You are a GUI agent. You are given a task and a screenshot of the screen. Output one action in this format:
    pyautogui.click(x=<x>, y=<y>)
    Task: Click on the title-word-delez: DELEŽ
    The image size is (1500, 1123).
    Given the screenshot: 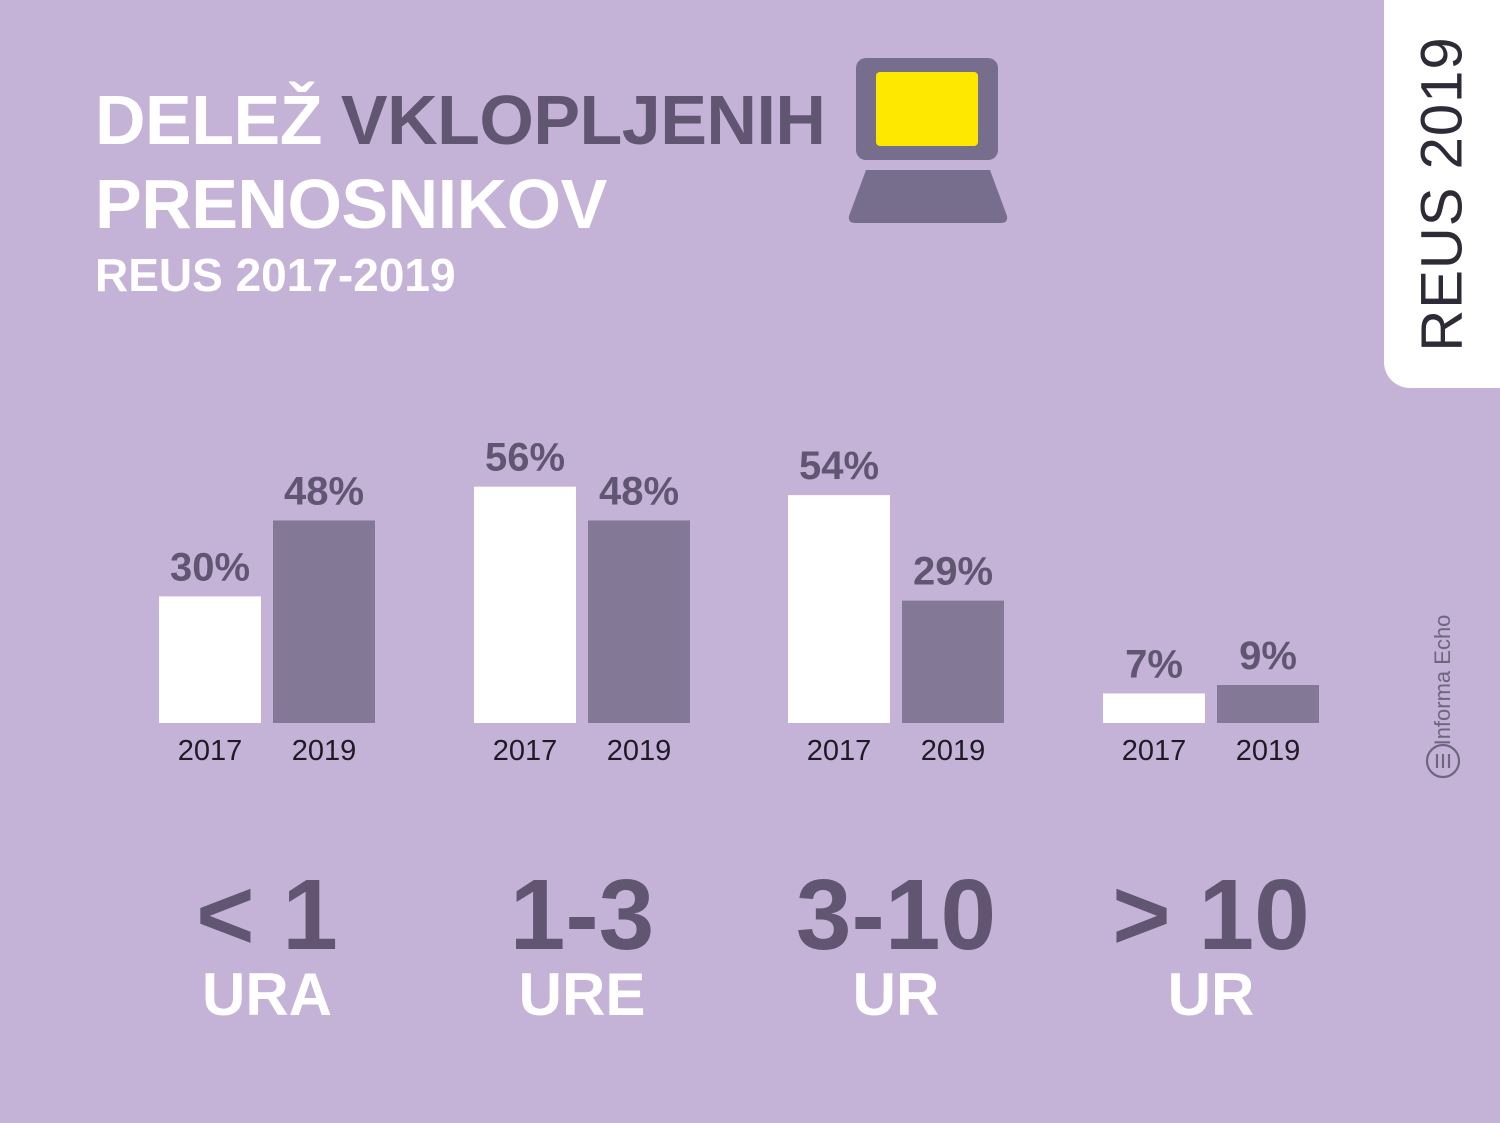 What is the action you would take?
    pyautogui.click(x=208, y=120)
    